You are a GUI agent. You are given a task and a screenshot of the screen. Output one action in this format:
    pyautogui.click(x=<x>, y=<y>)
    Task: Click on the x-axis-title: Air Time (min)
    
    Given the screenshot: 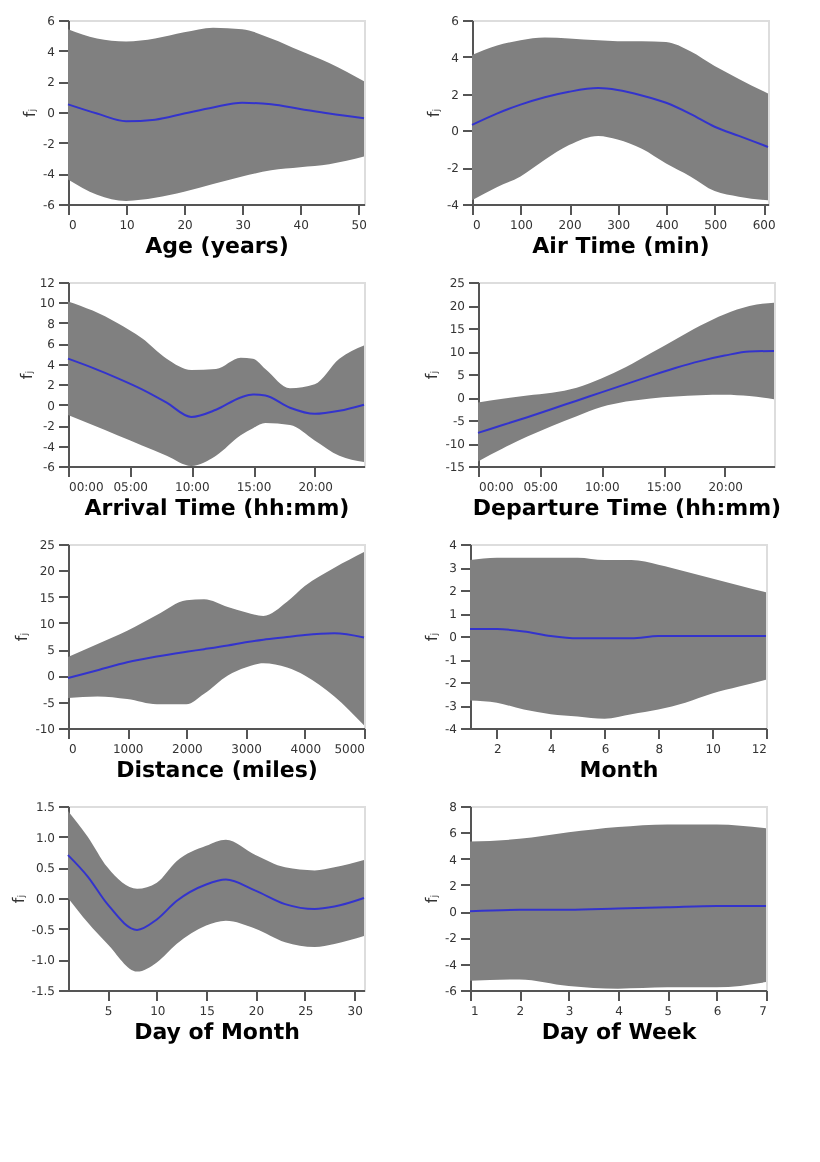 What is the action you would take?
    pyautogui.click(x=621, y=246)
    